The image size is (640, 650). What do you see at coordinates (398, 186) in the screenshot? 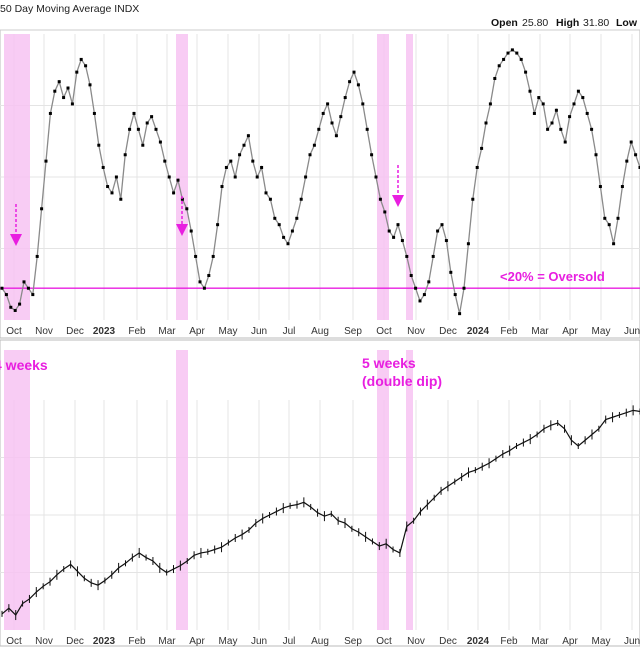
I see `arrow-oct-2023` at bounding box center [398, 186].